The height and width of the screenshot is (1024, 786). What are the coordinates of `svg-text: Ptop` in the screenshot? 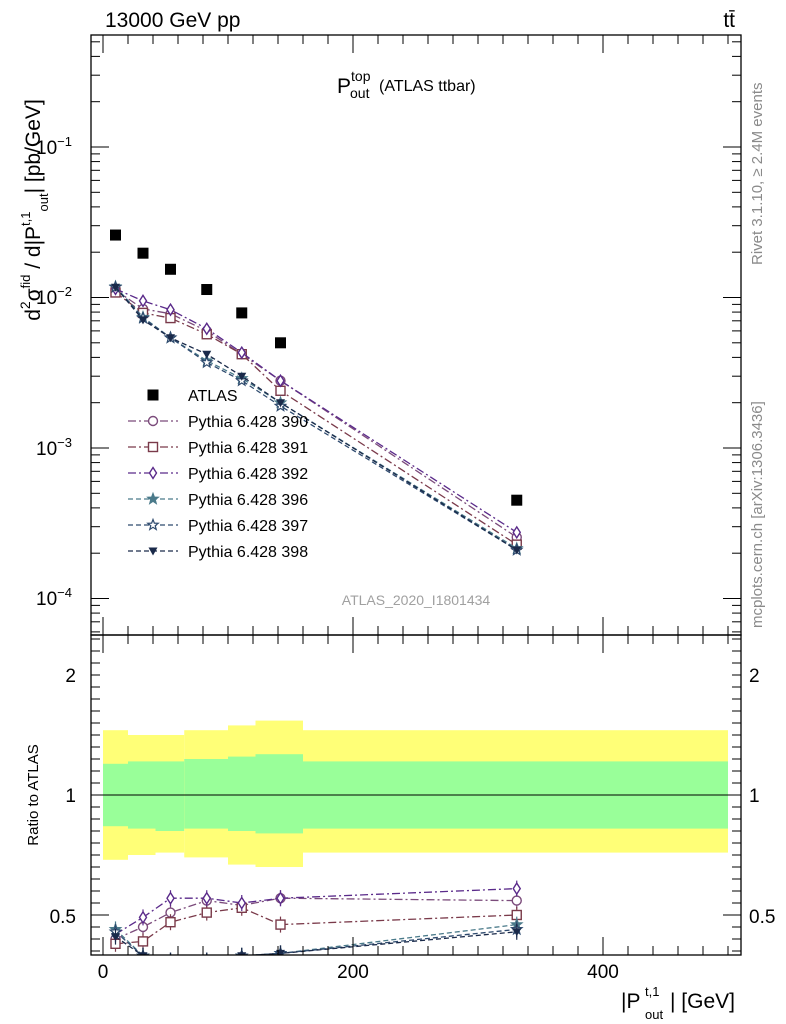 It's located at (354, 83).